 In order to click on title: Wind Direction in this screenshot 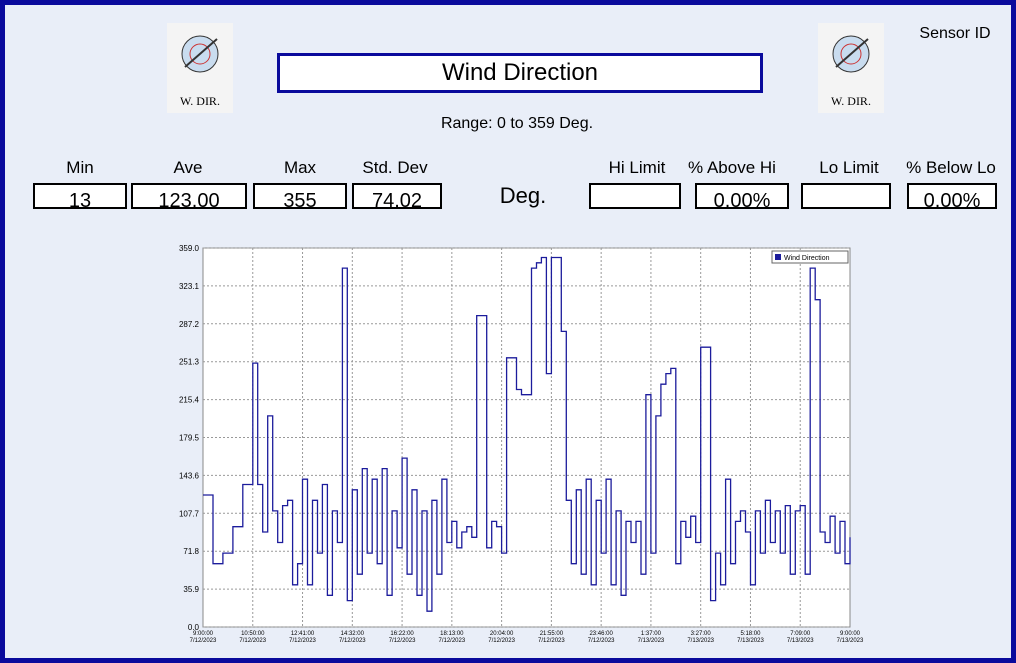, I will do `click(520, 73)`.